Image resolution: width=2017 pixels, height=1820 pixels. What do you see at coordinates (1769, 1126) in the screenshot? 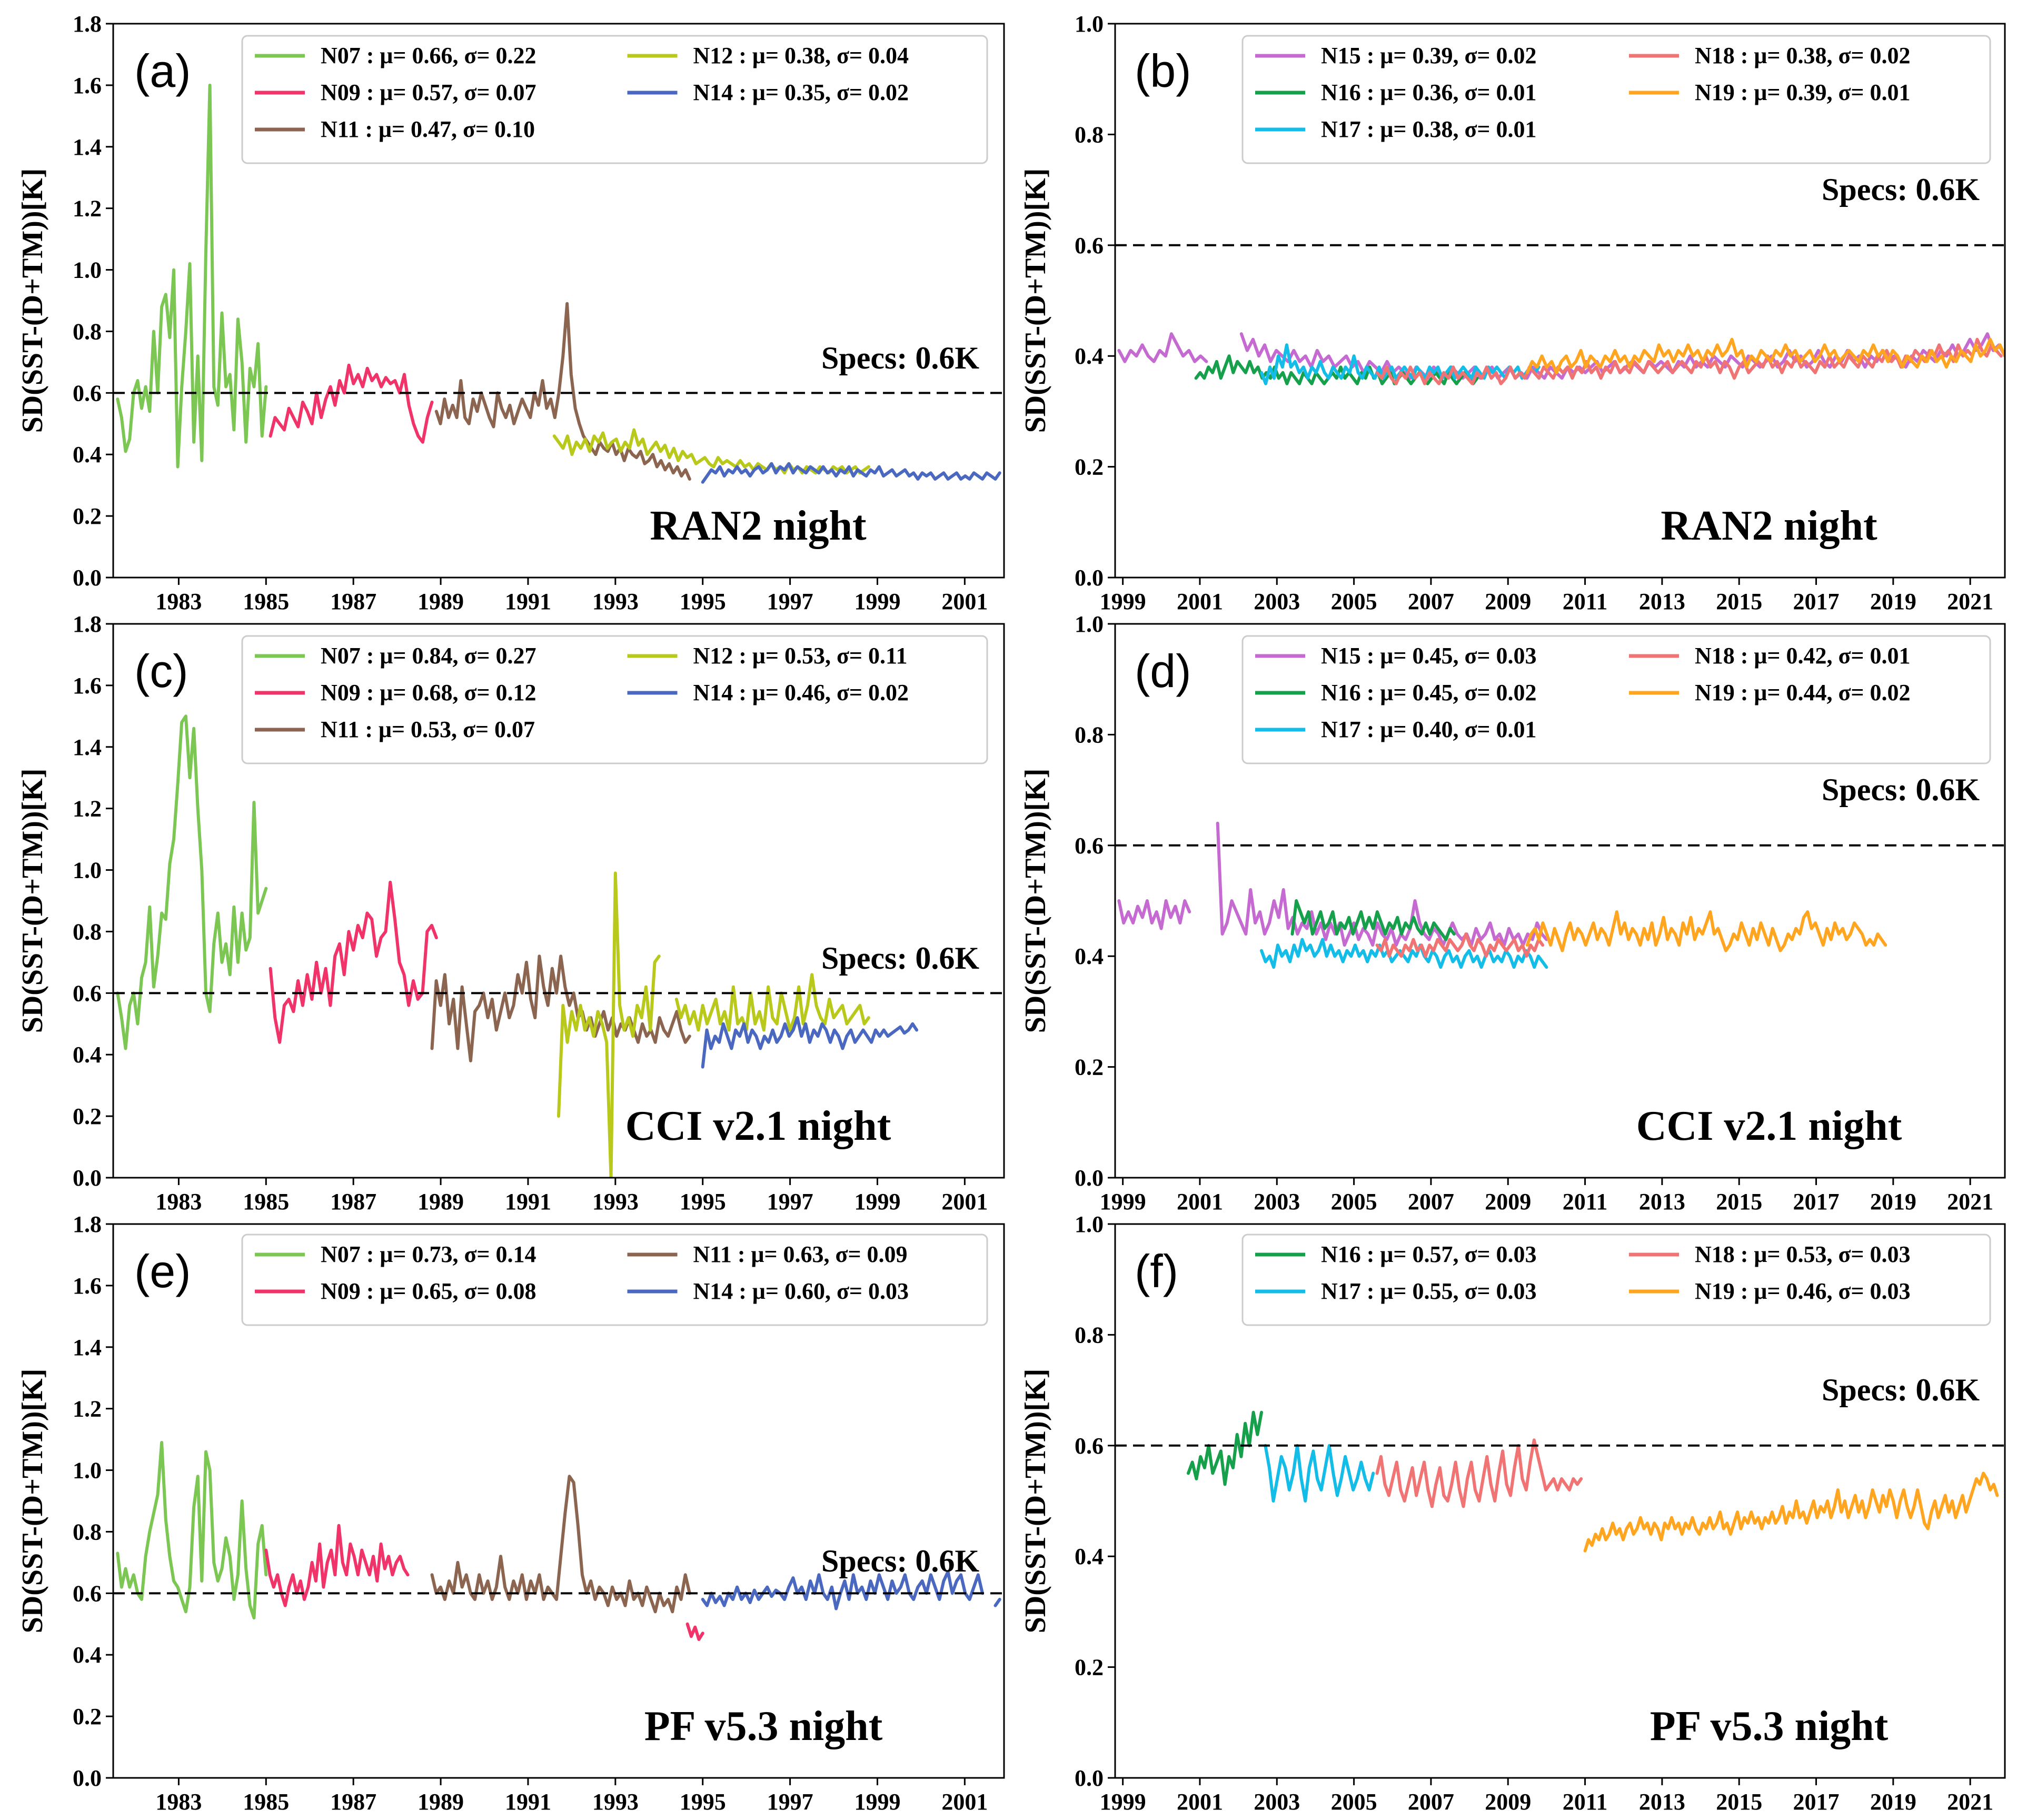
I see `dataset-label: CCI v2.1 night` at bounding box center [1769, 1126].